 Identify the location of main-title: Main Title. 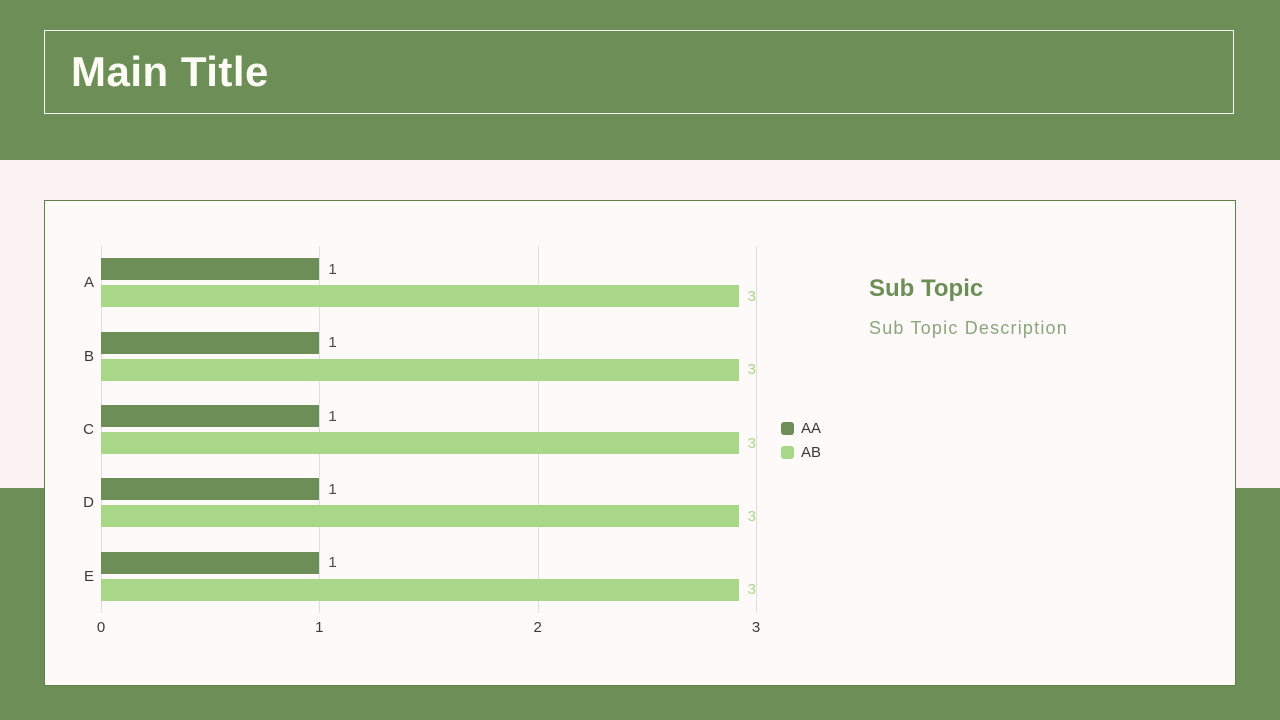
(170, 71).